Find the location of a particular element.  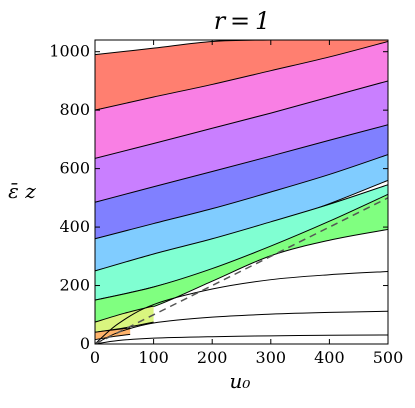

y-tick-label-0: 0 is located at coordinates (85, 343).